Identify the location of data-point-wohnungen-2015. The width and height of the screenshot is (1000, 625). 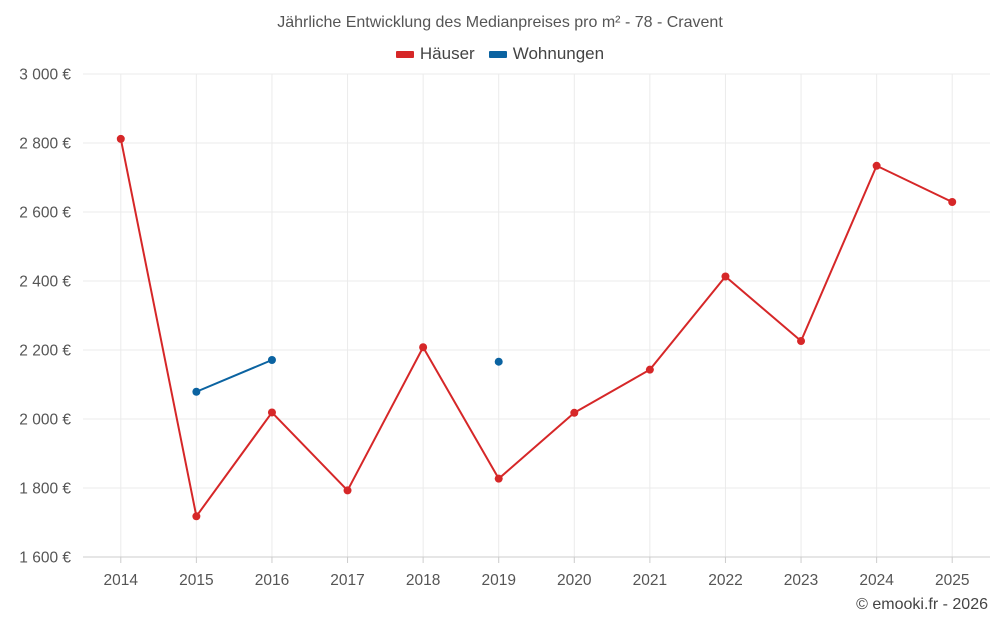
(196, 391).